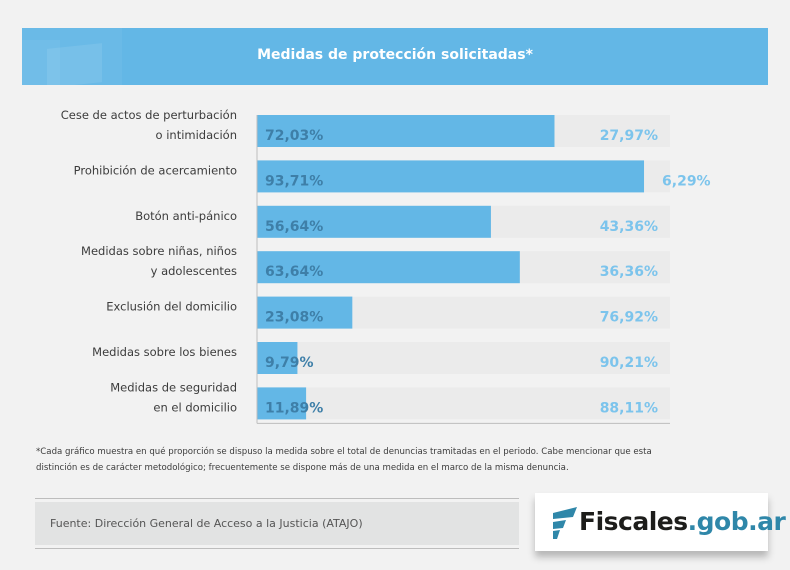 Image resolution: width=790 pixels, height=570 pixels. I want to click on value-label: 9,79%, so click(289, 363).